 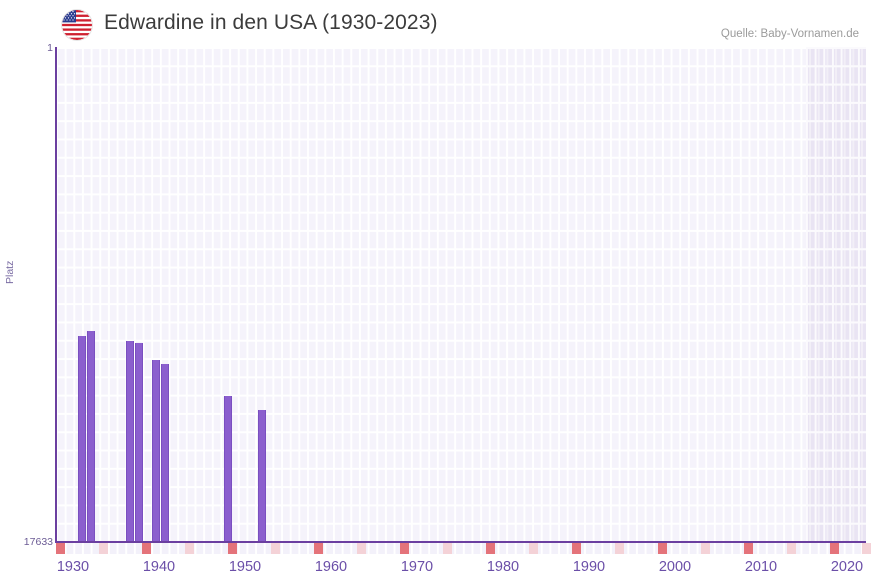 What do you see at coordinates (417, 567) in the screenshot?
I see `x-axis-tick-label: 1970` at bounding box center [417, 567].